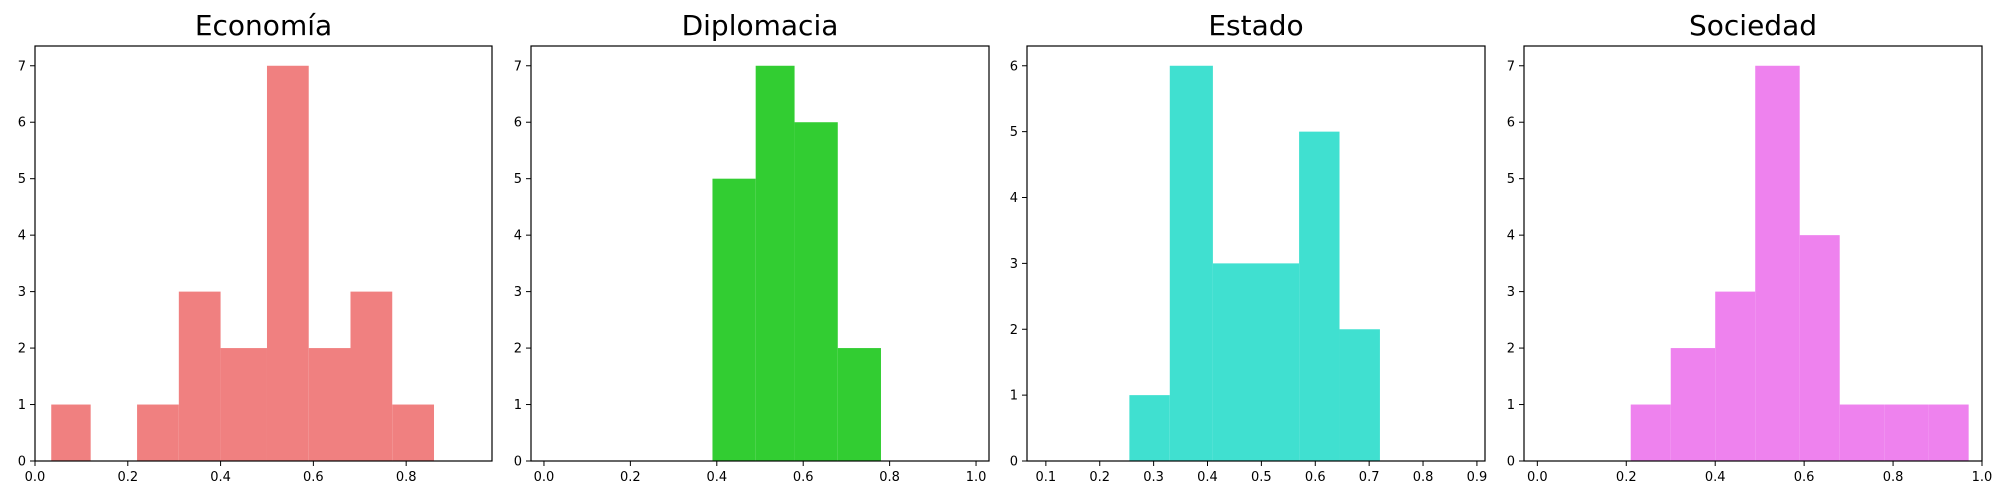 This screenshot has height=500, width=2000. Describe the element at coordinates (1261, 477) in the screenshot. I see `x-tick-label: 0.5` at that location.